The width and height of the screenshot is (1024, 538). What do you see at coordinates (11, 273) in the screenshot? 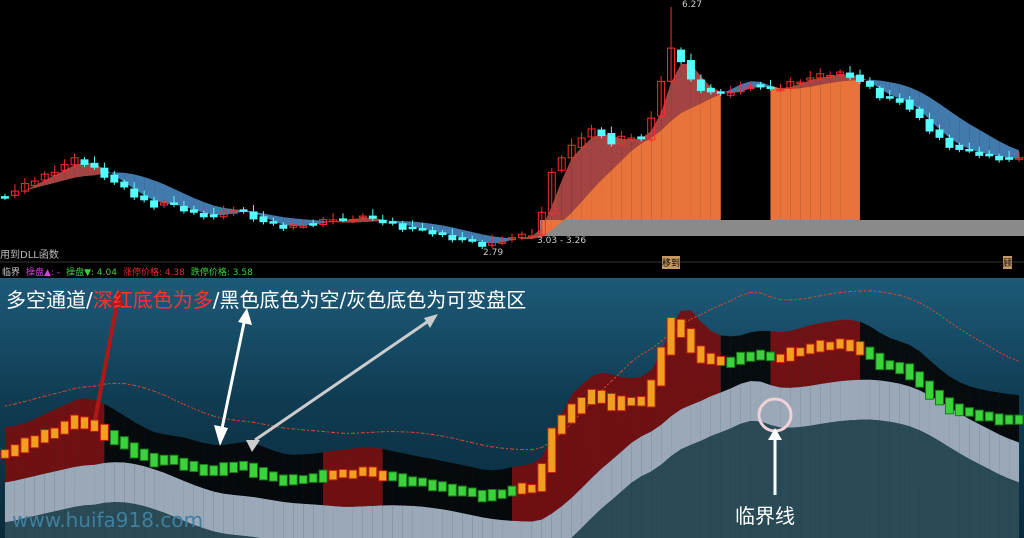
I see `indicator-name: 临界` at bounding box center [11, 273].